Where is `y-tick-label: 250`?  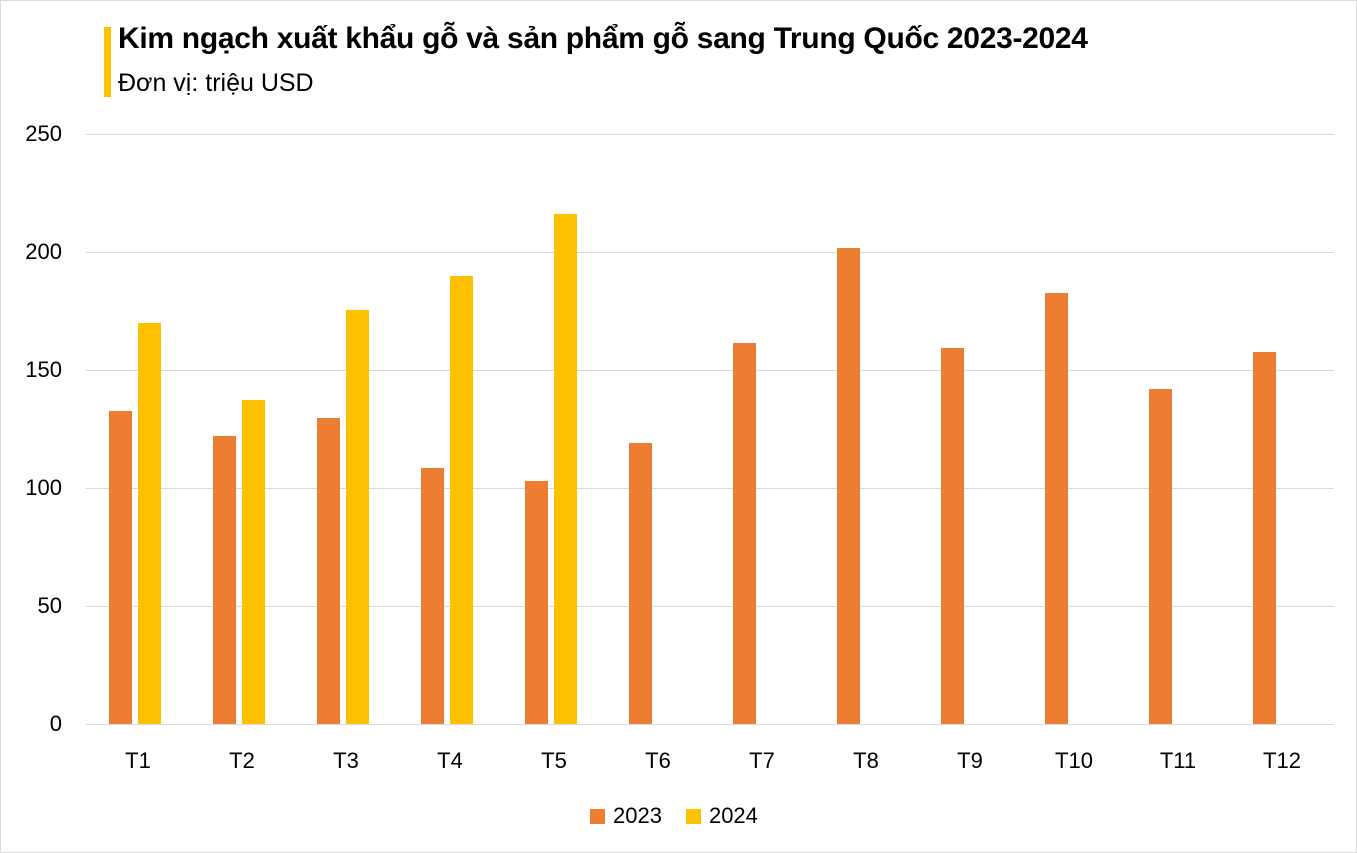
y-tick-label: 250 is located at coordinates (43, 133).